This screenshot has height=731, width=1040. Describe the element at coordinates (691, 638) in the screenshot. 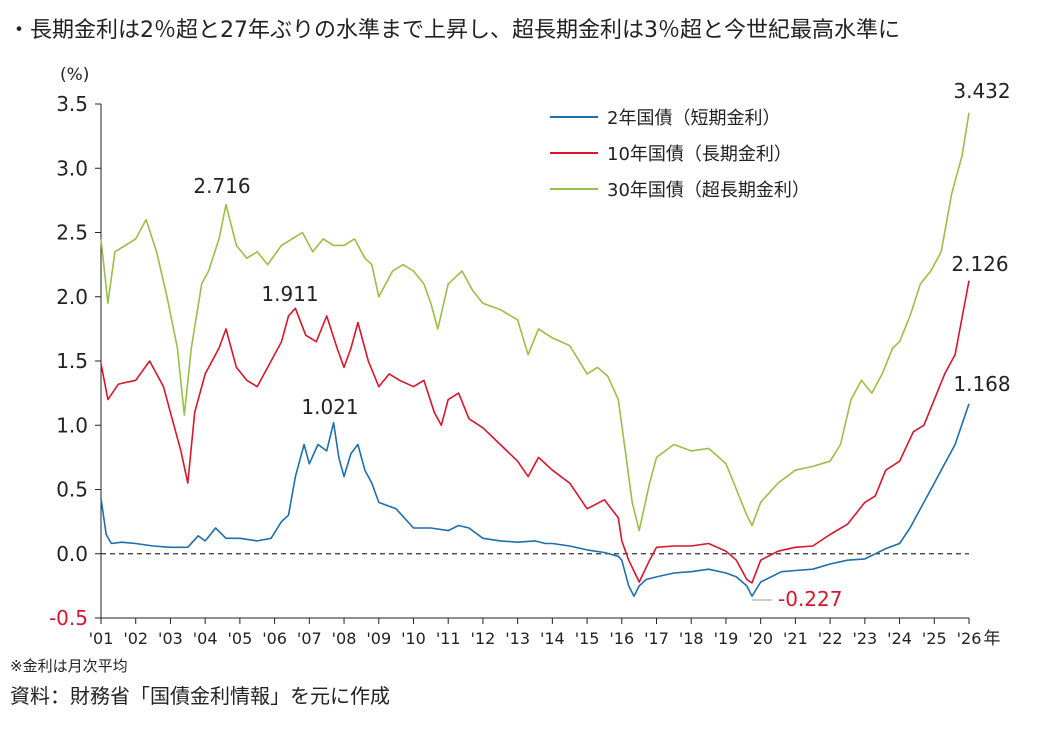

I see `x-tick-label: '18` at that location.